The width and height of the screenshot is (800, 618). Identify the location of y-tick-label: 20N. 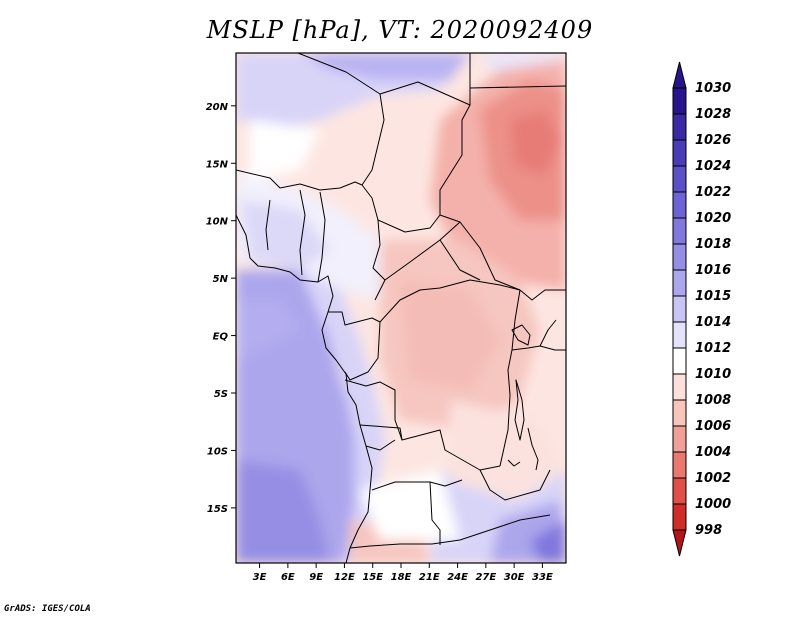
(217, 107).